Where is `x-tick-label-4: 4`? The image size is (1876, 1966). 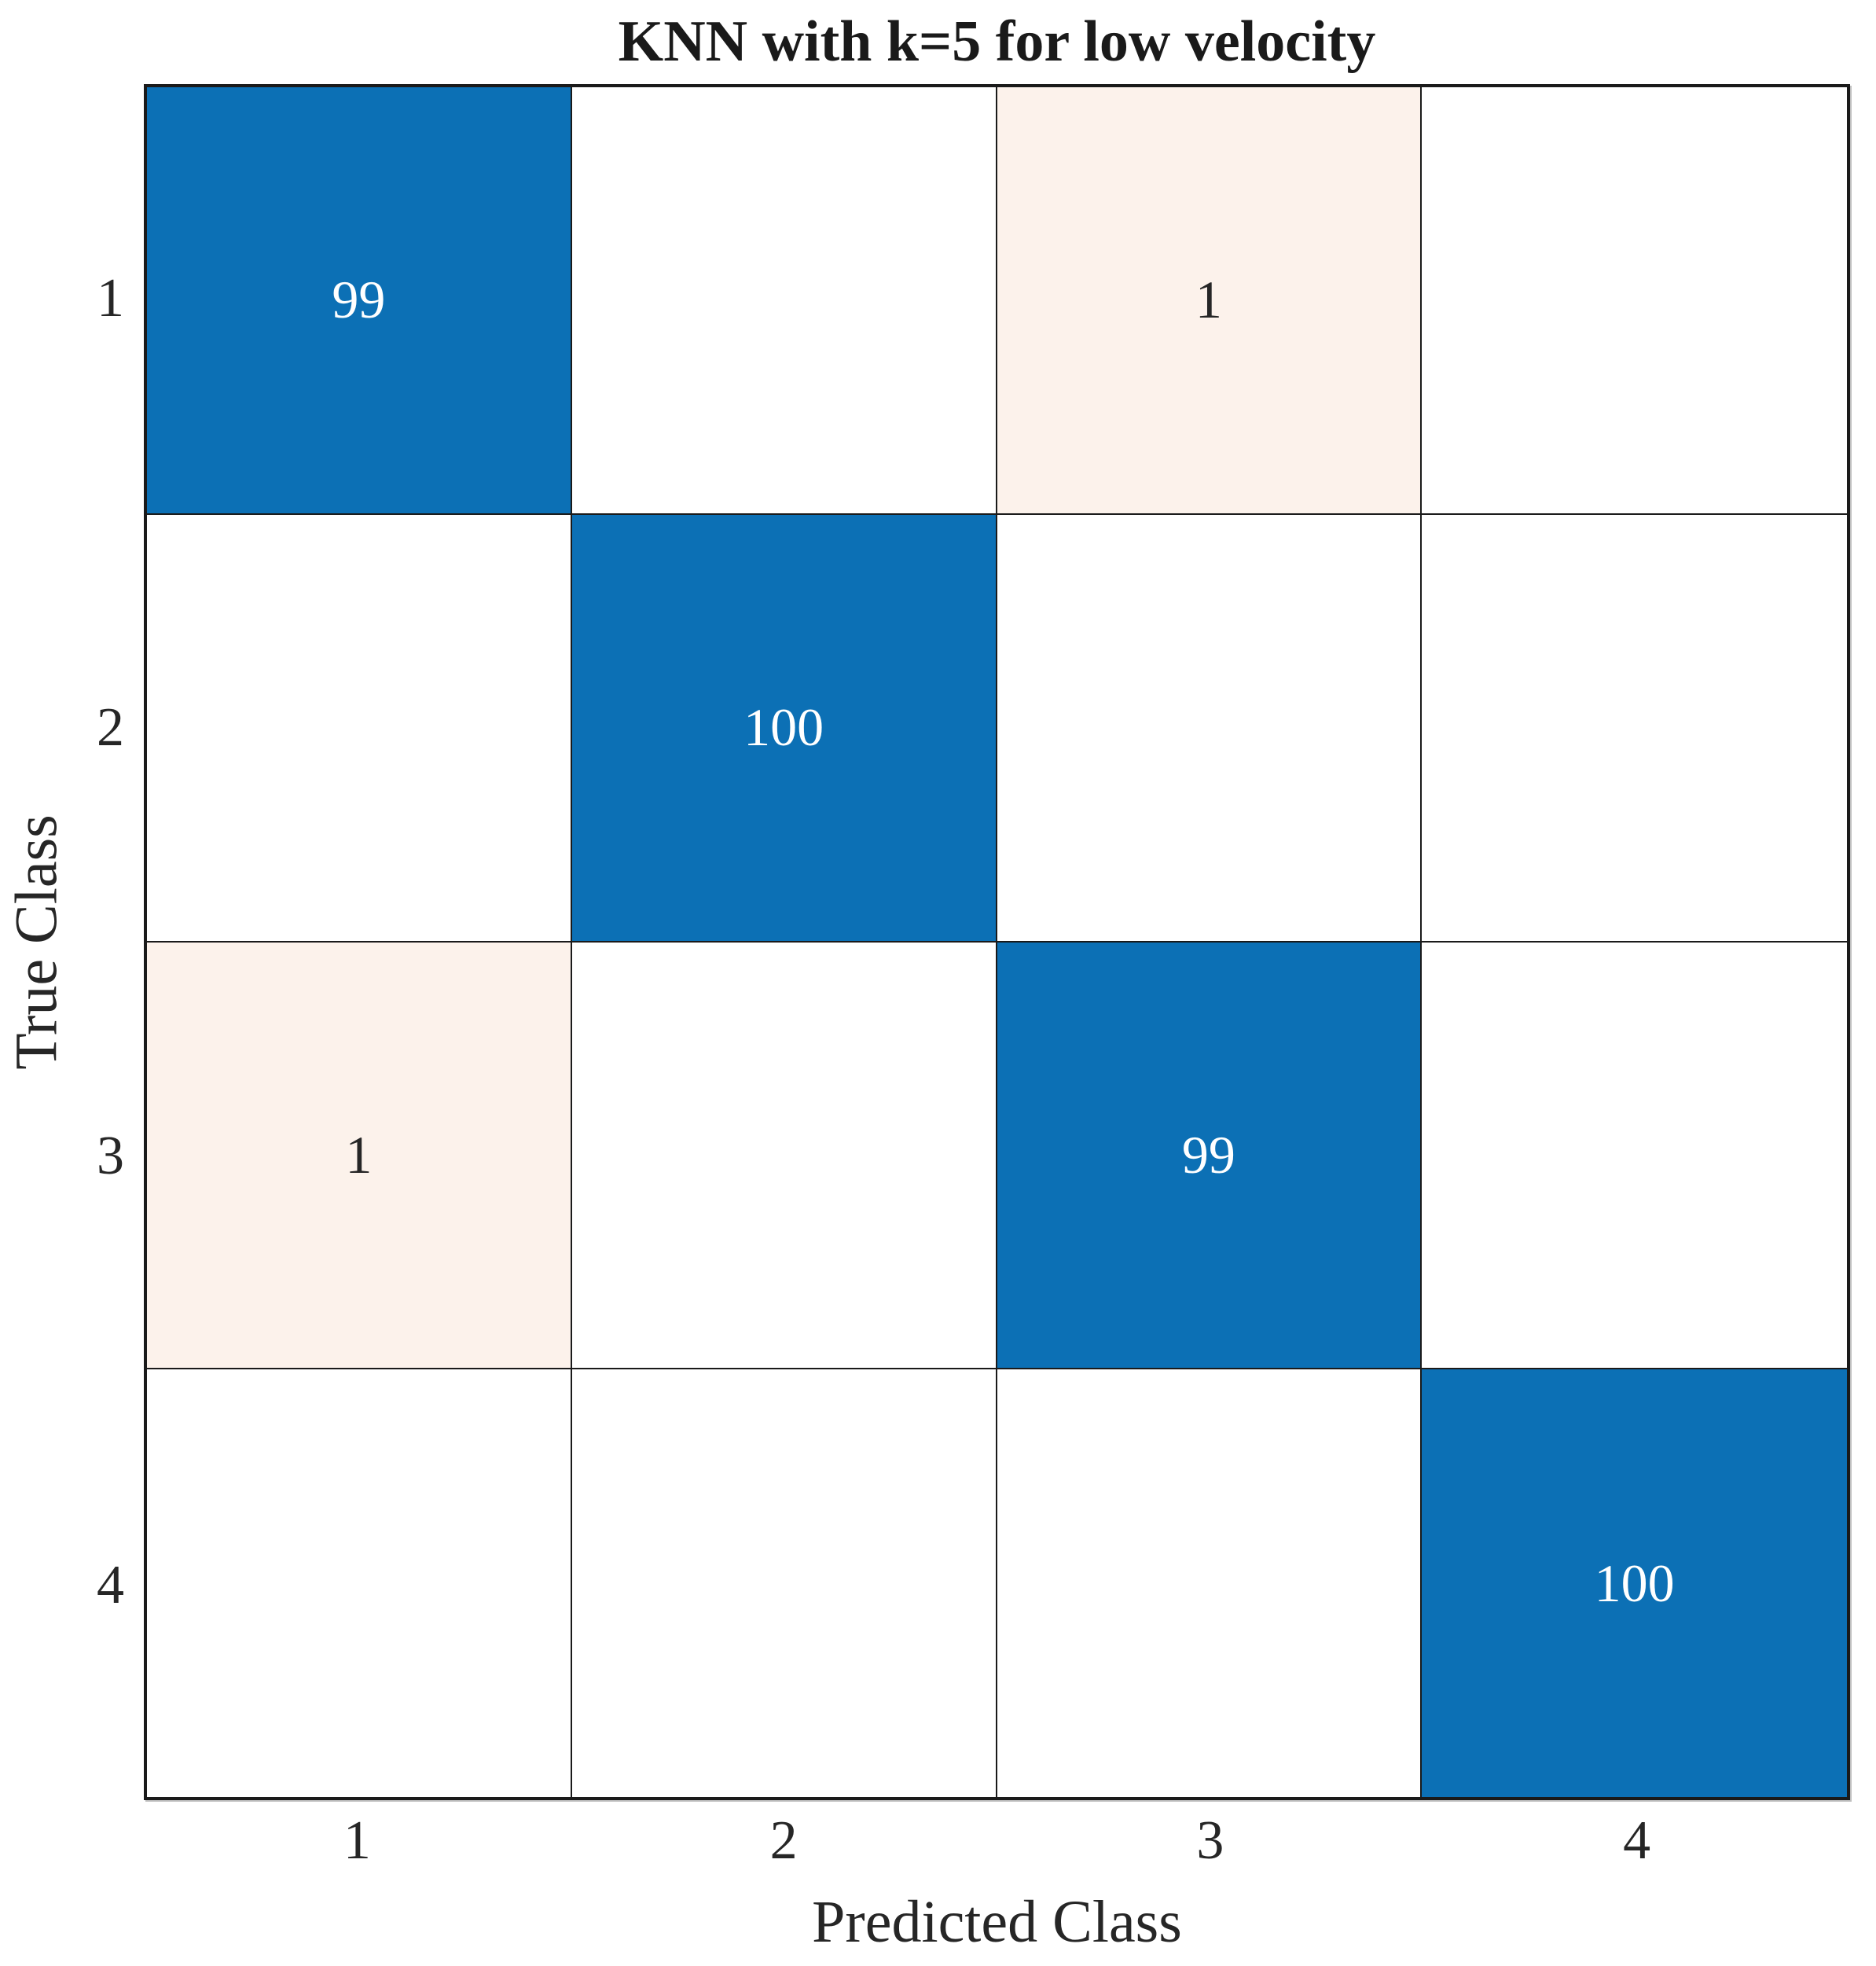 x-tick-label-4: 4 is located at coordinates (1637, 1840).